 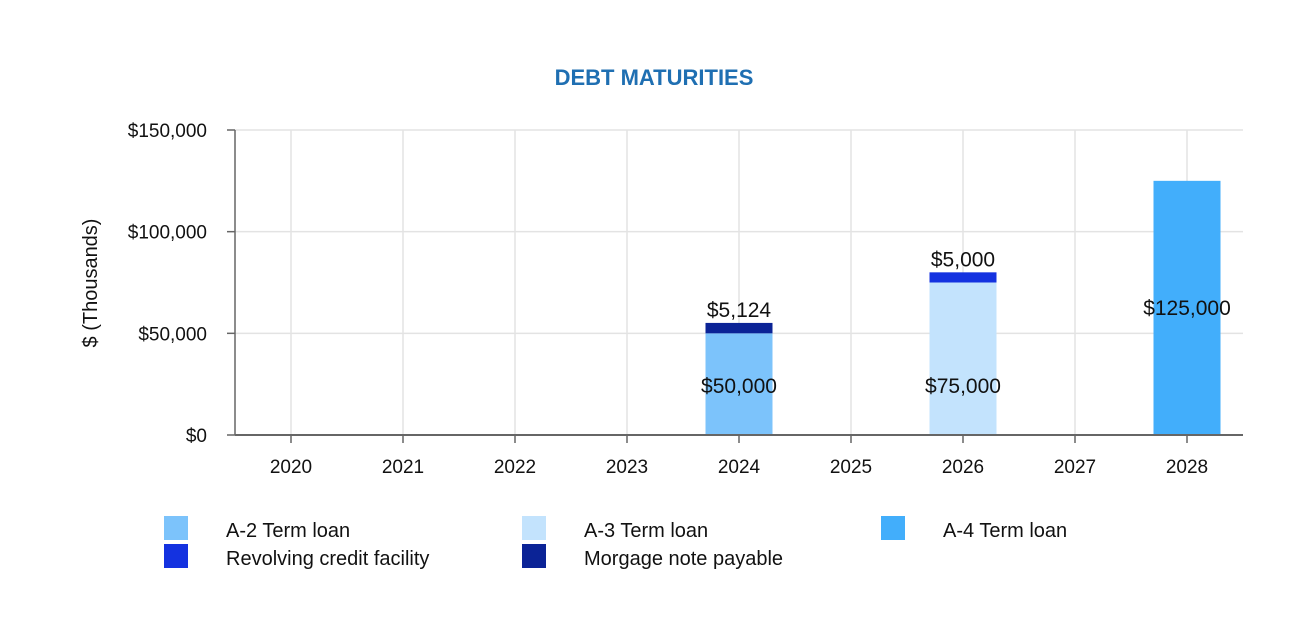 What do you see at coordinates (288, 531) in the screenshot?
I see `legend-label: A-2 Term loan` at bounding box center [288, 531].